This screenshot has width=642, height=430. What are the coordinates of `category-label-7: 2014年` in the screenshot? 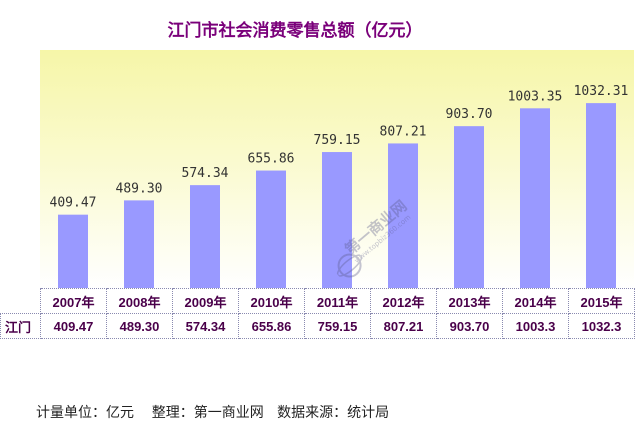 It's located at (535, 301).